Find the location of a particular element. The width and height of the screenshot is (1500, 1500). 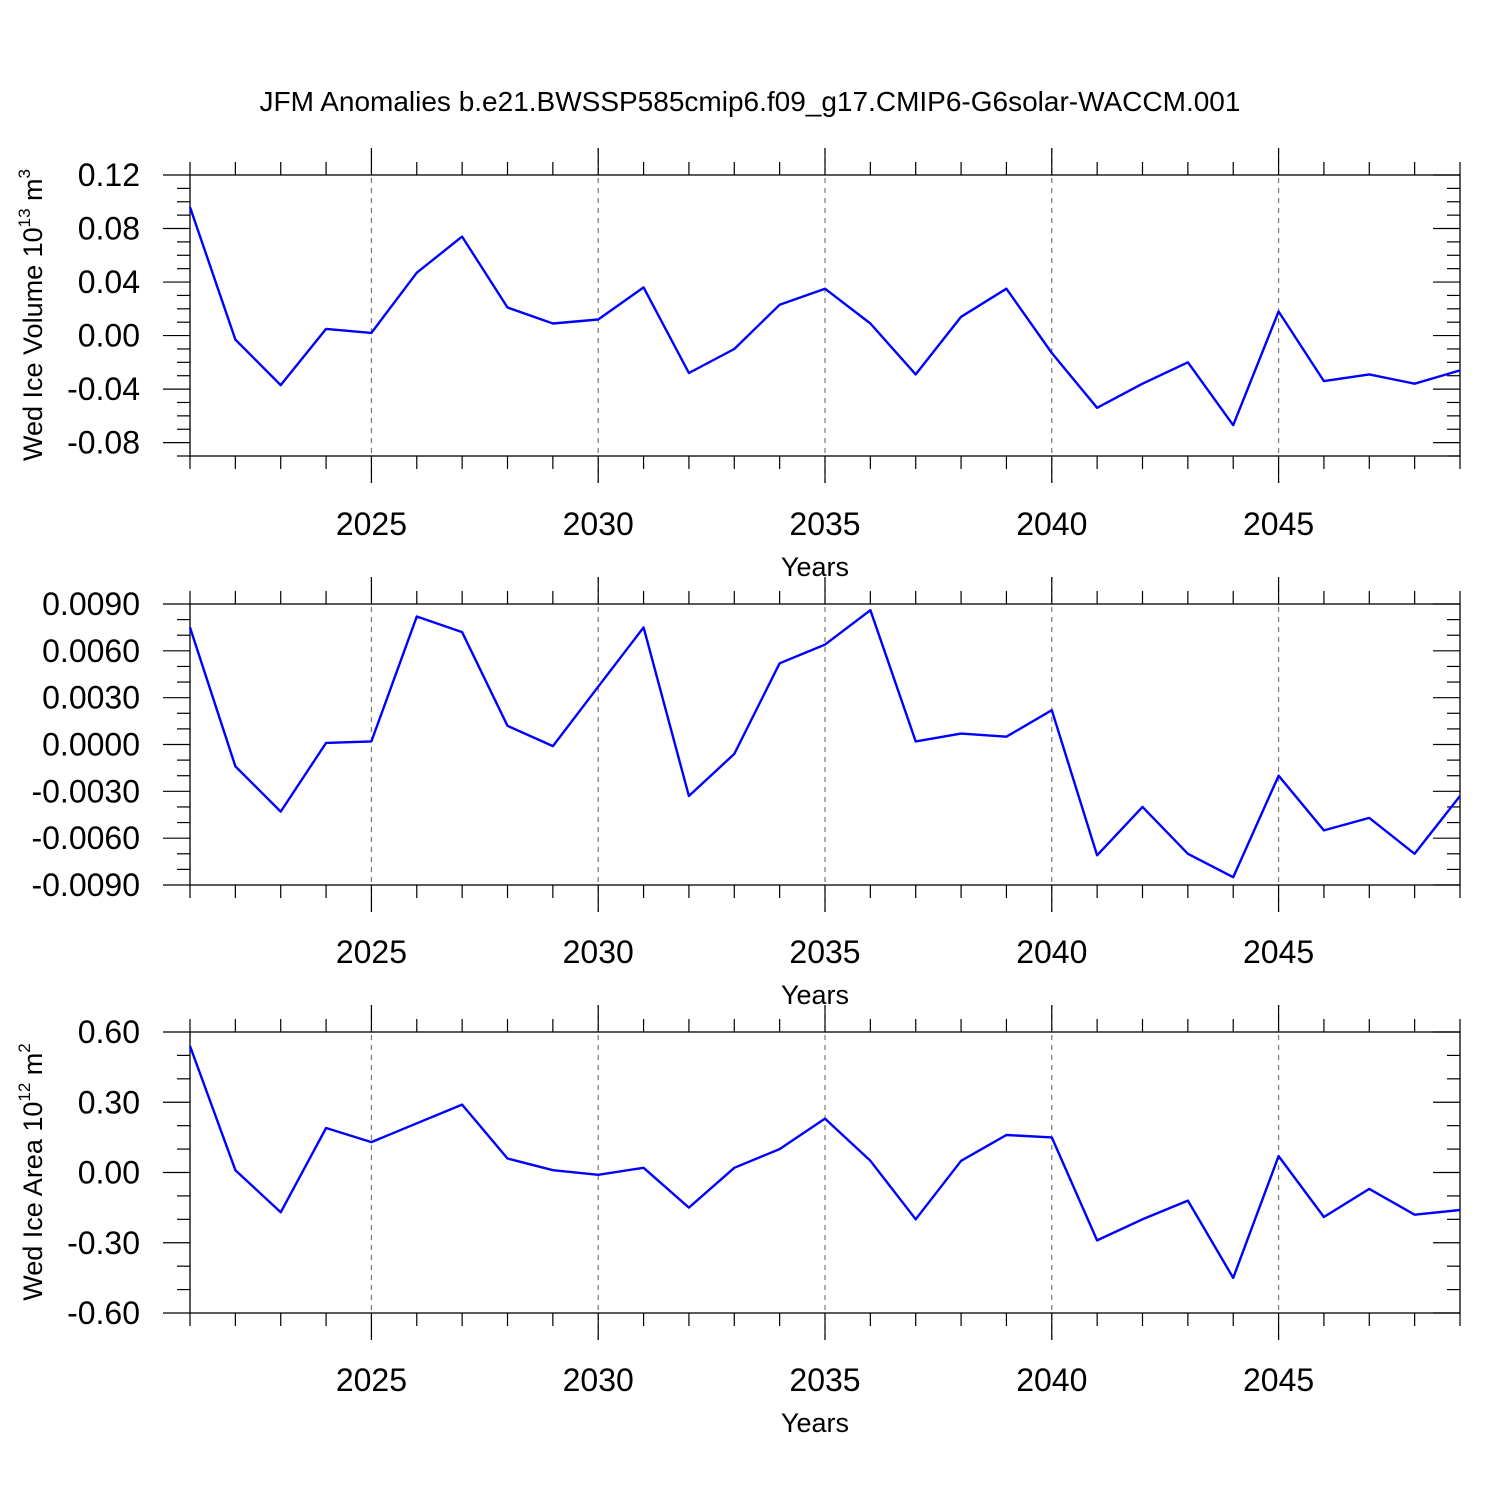

y-tick-label: -0.0030 is located at coordinates (85, 791).